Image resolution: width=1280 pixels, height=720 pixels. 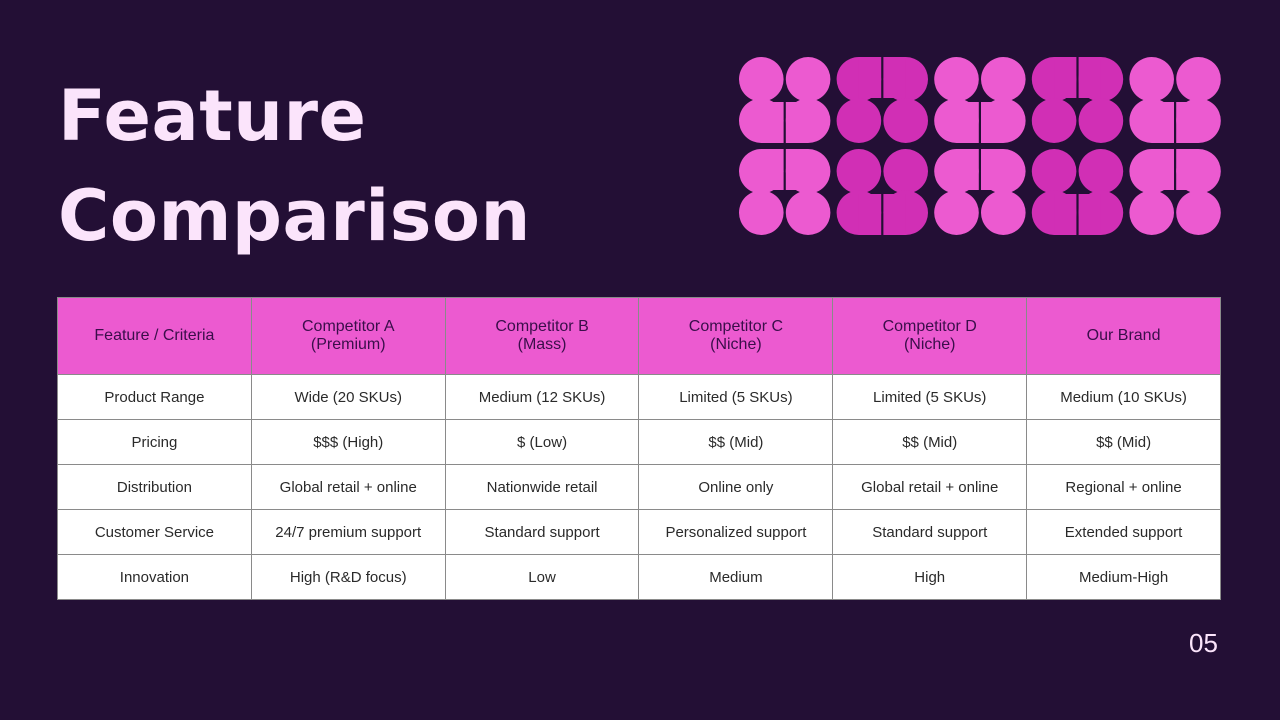 I want to click on row-label: Customer Service, so click(x=154, y=532).